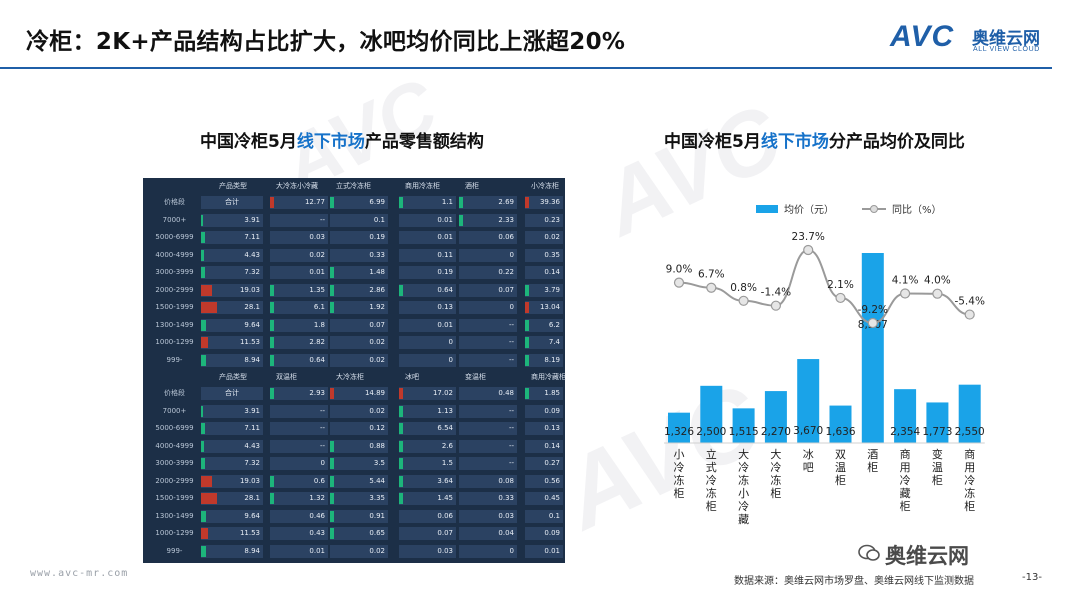 This screenshot has height=608, width=1080. Describe the element at coordinates (354, 326) in the screenshot. I see `table-row: 1300-1499 9.64 1.8 0.07 0.01 -- 6.2` at that location.